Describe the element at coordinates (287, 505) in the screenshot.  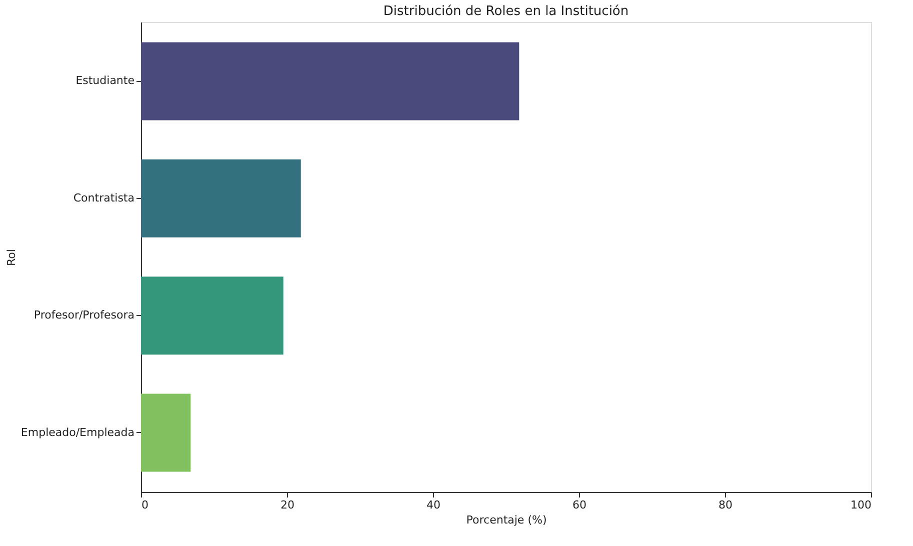
I see `x-tick-label: 20` at that location.